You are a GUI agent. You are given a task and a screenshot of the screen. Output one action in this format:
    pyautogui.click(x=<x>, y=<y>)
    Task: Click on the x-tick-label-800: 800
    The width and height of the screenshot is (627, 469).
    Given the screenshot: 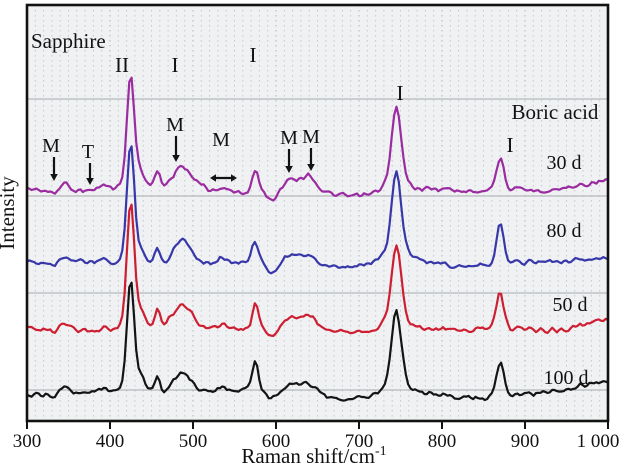 What is the action you would take?
    pyautogui.click(x=442, y=441)
    